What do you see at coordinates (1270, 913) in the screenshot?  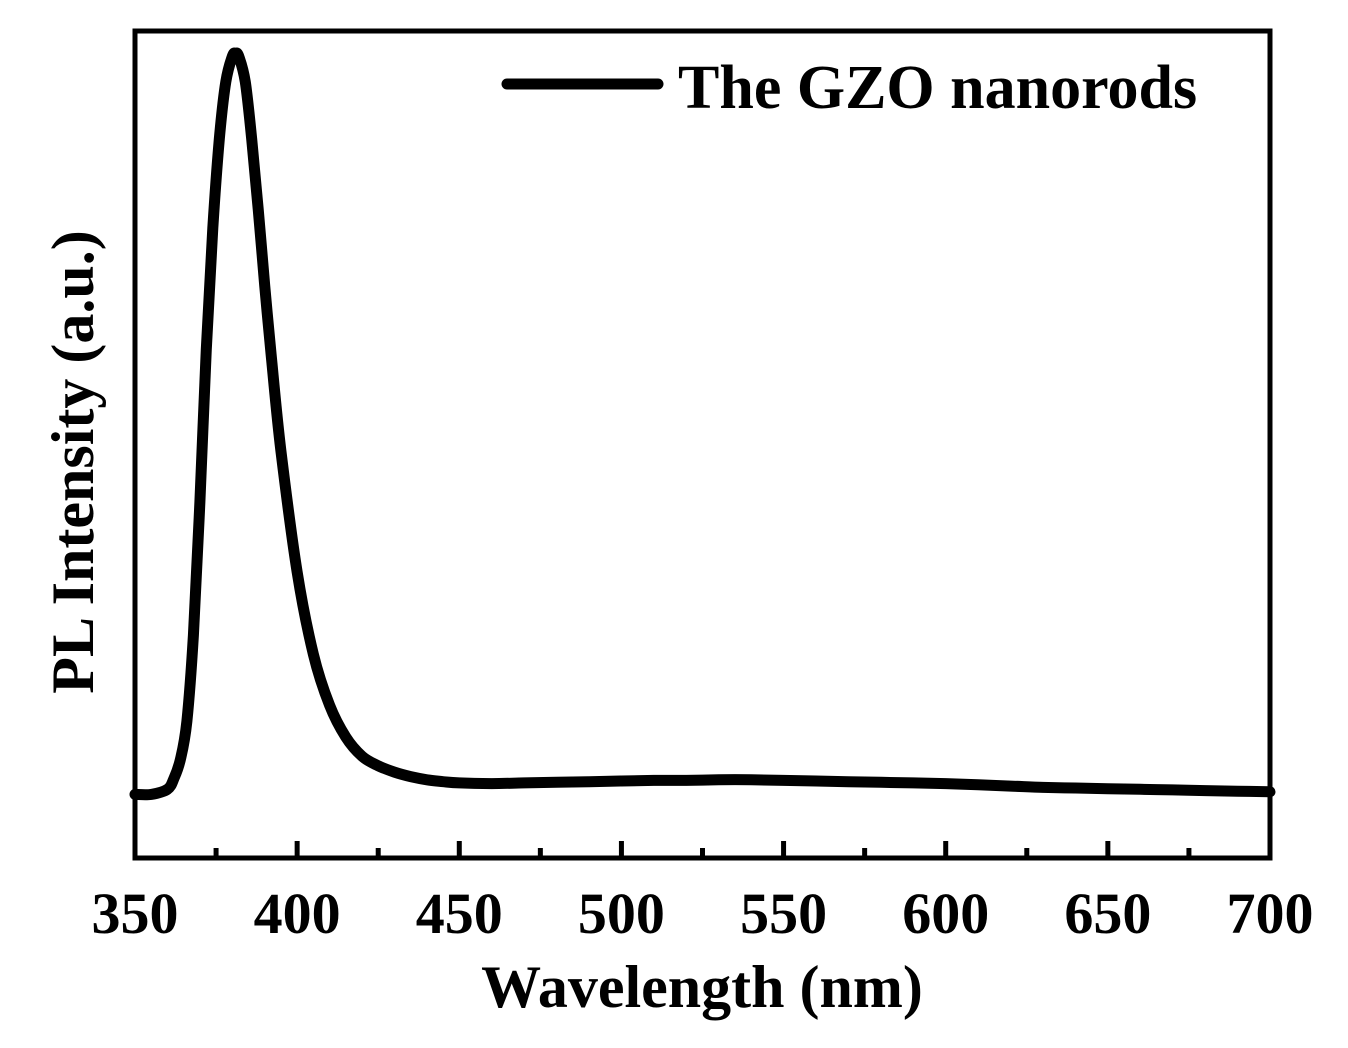 I see `x-tick-label: 700` at bounding box center [1270, 913].